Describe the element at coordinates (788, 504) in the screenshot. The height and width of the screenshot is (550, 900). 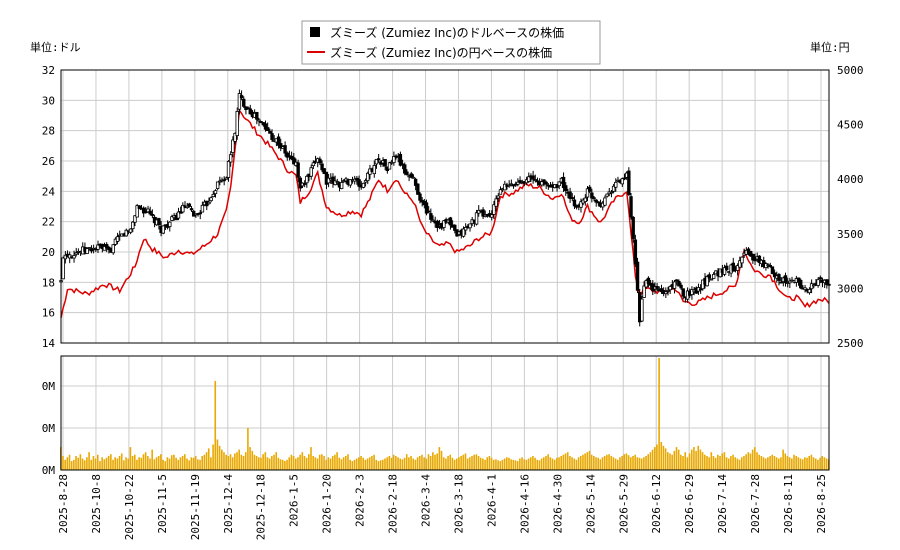
I see `x-tick-label: 2026-8-11` at that location.